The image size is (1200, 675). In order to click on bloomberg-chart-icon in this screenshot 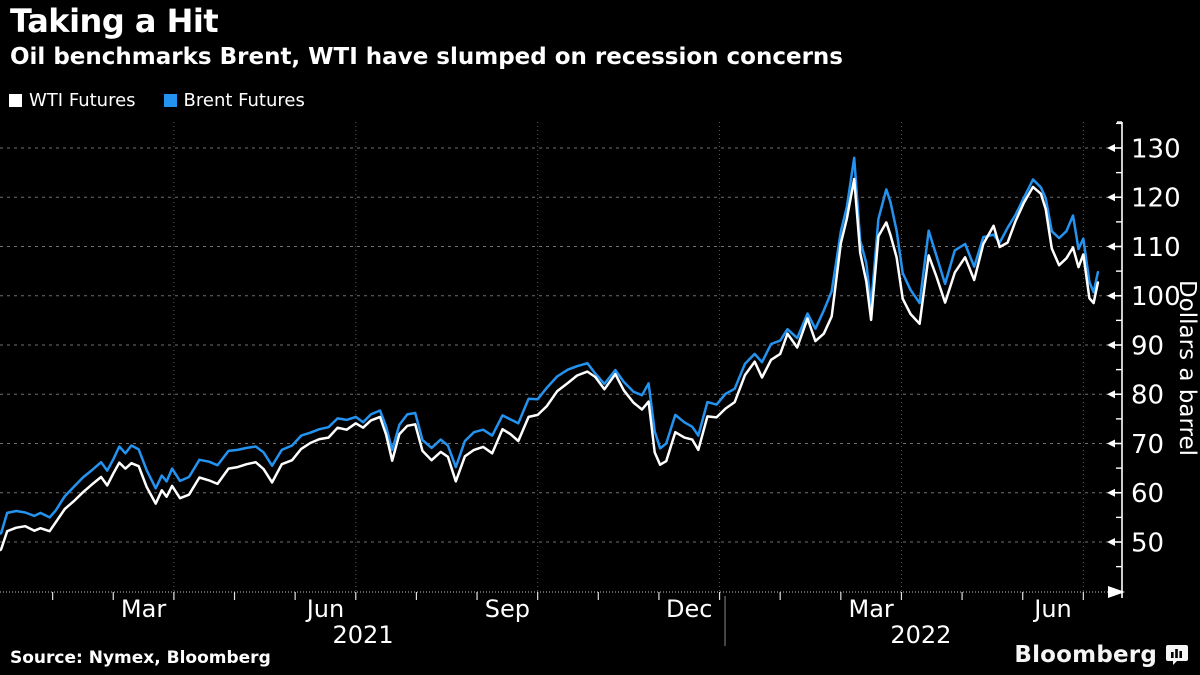, I will do `click(1177, 655)`.